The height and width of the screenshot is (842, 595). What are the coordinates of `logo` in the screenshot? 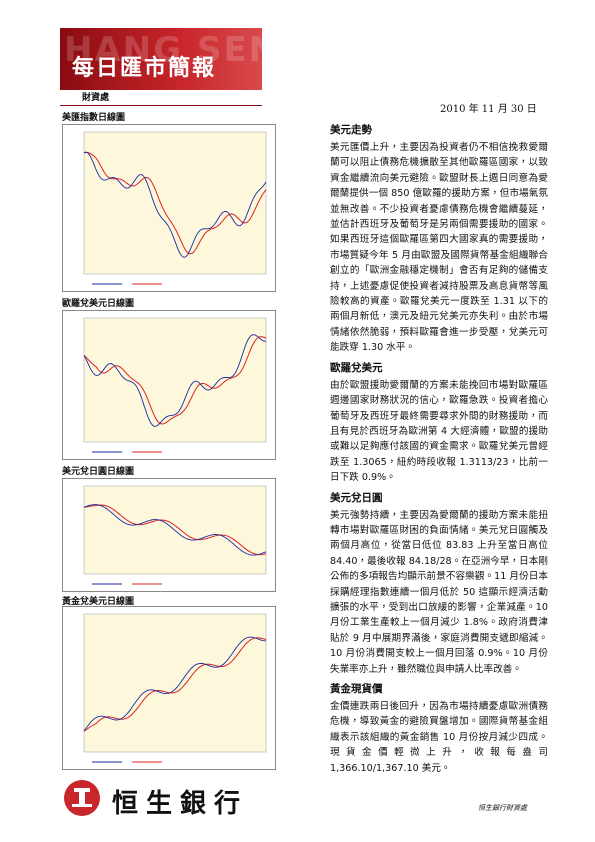 It's located at (82, 798).